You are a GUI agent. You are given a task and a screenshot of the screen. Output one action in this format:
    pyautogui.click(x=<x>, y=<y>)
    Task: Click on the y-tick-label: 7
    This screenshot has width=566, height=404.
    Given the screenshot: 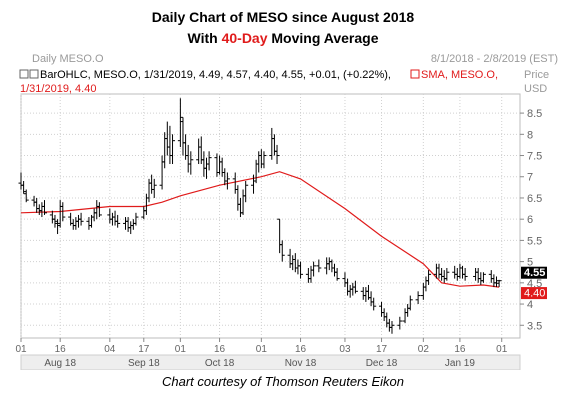 What is the action you would take?
    pyautogui.click(x=530, y=178)
    